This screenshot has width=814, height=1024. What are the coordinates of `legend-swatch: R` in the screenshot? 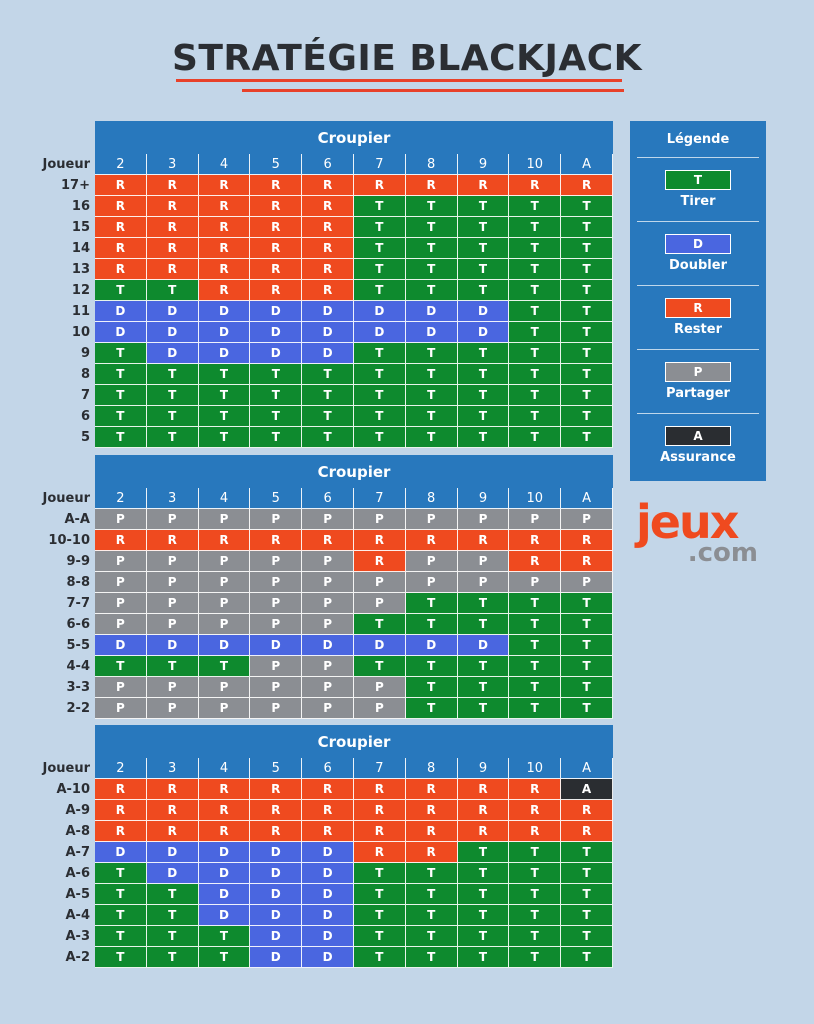 It's located at (698, 308).